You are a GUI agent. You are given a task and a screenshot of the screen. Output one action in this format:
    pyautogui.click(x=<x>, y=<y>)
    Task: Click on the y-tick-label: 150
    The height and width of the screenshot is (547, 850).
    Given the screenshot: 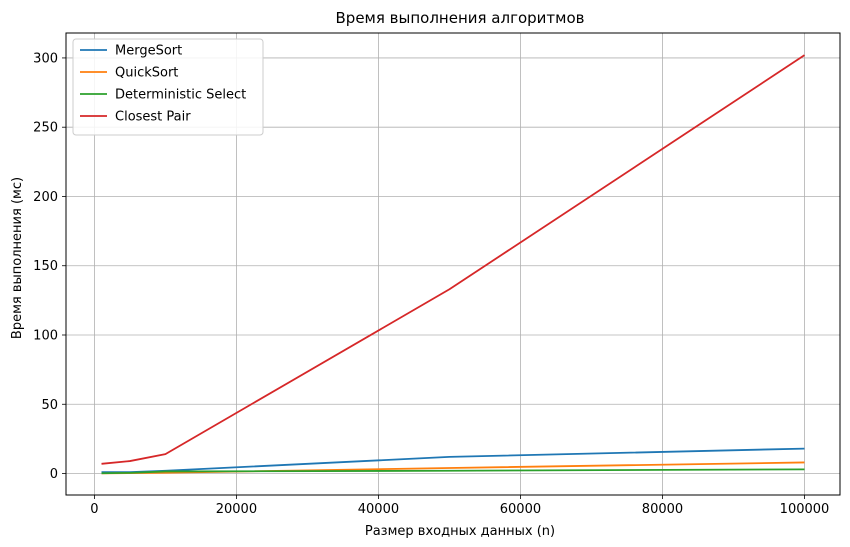 What is the action you would take?
    pyautogui.click(x=45, y=266)
    